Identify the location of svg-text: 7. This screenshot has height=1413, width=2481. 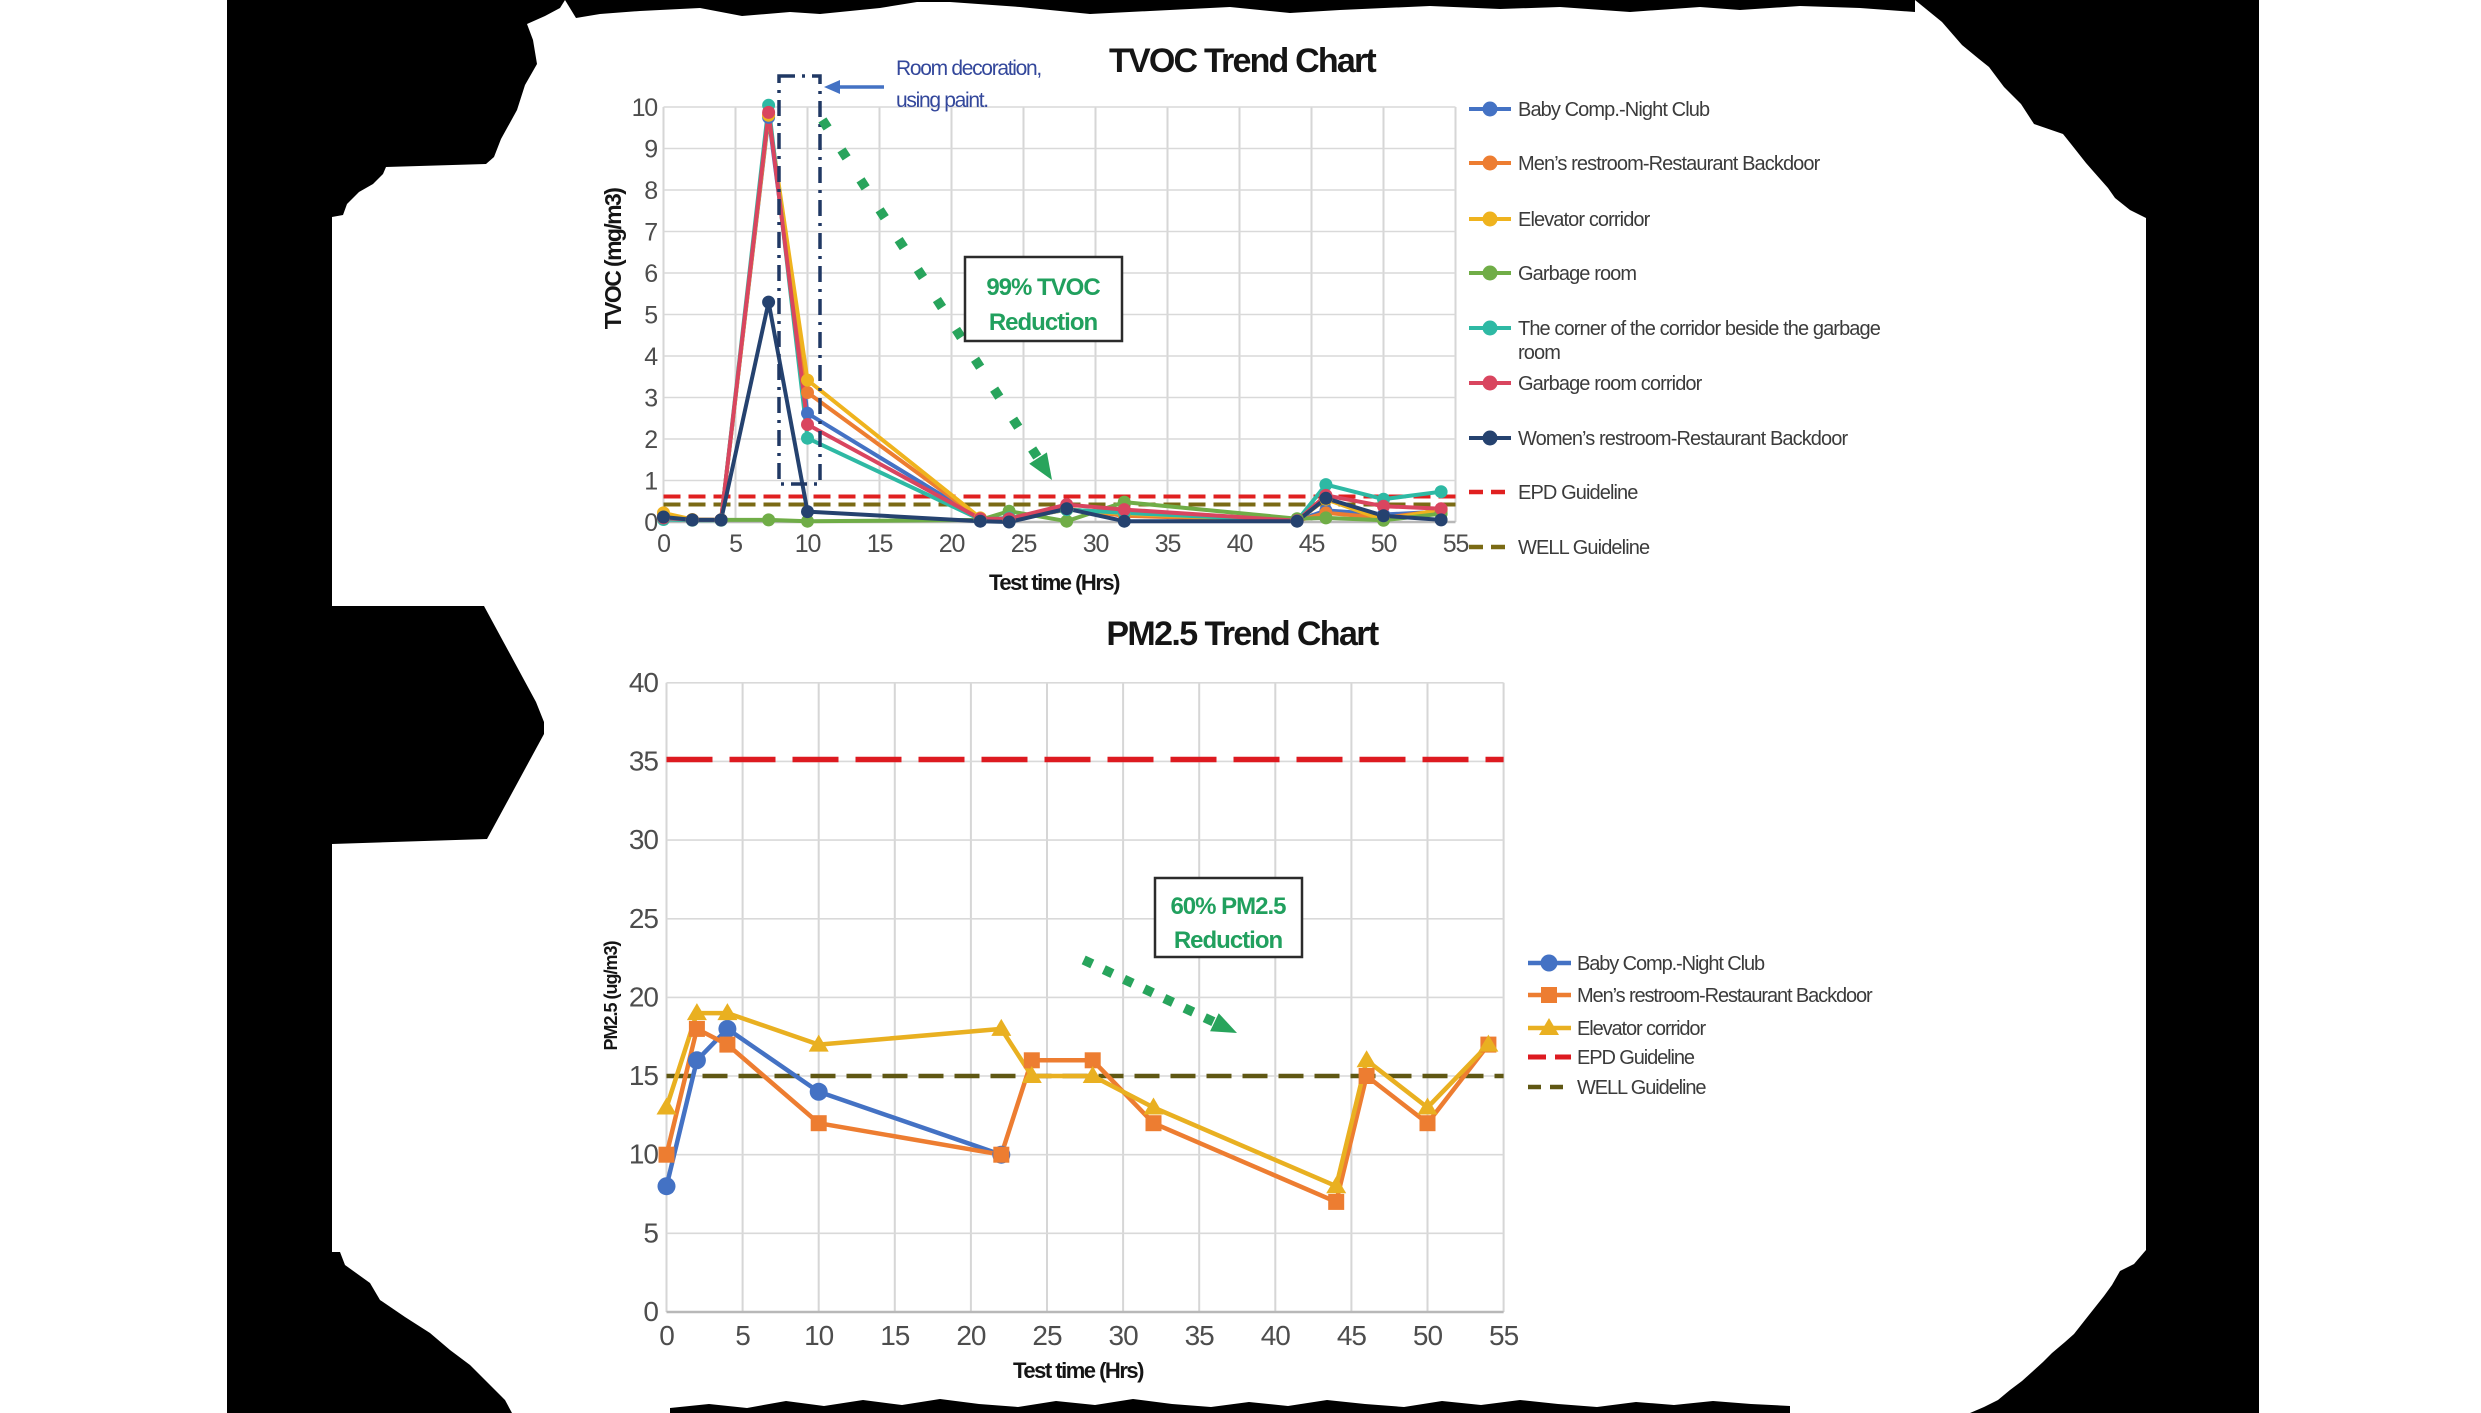
(650, 233).